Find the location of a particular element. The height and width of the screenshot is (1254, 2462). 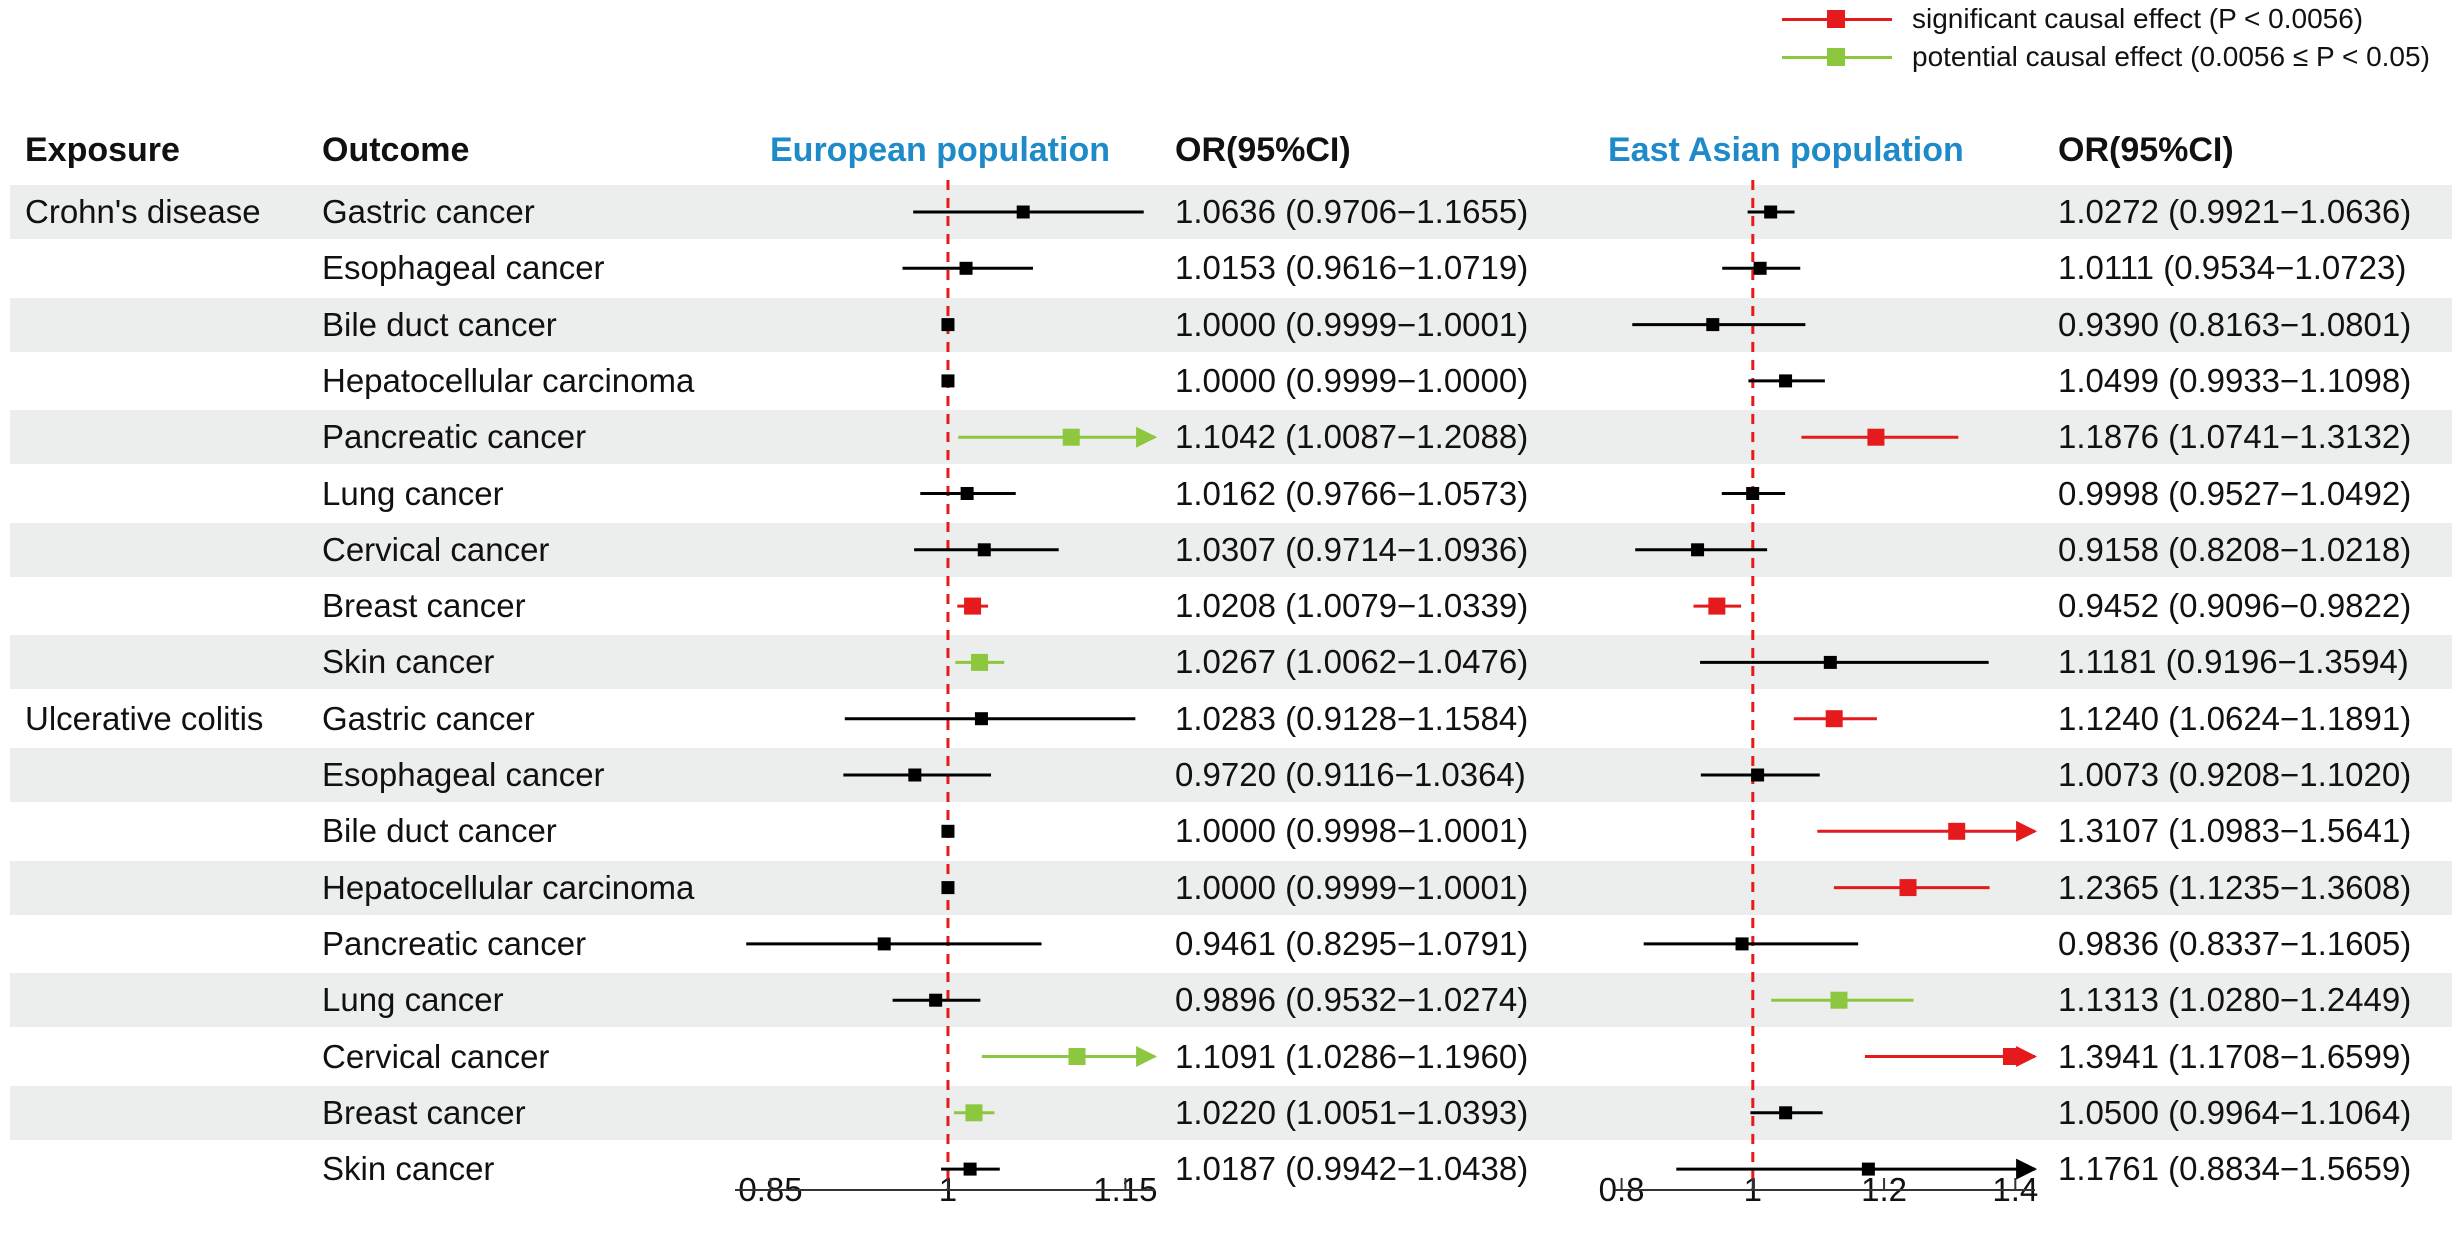

eu-or-value: 1.0000 (0.9998−1.0001) is located at coordinates (1352, 831).